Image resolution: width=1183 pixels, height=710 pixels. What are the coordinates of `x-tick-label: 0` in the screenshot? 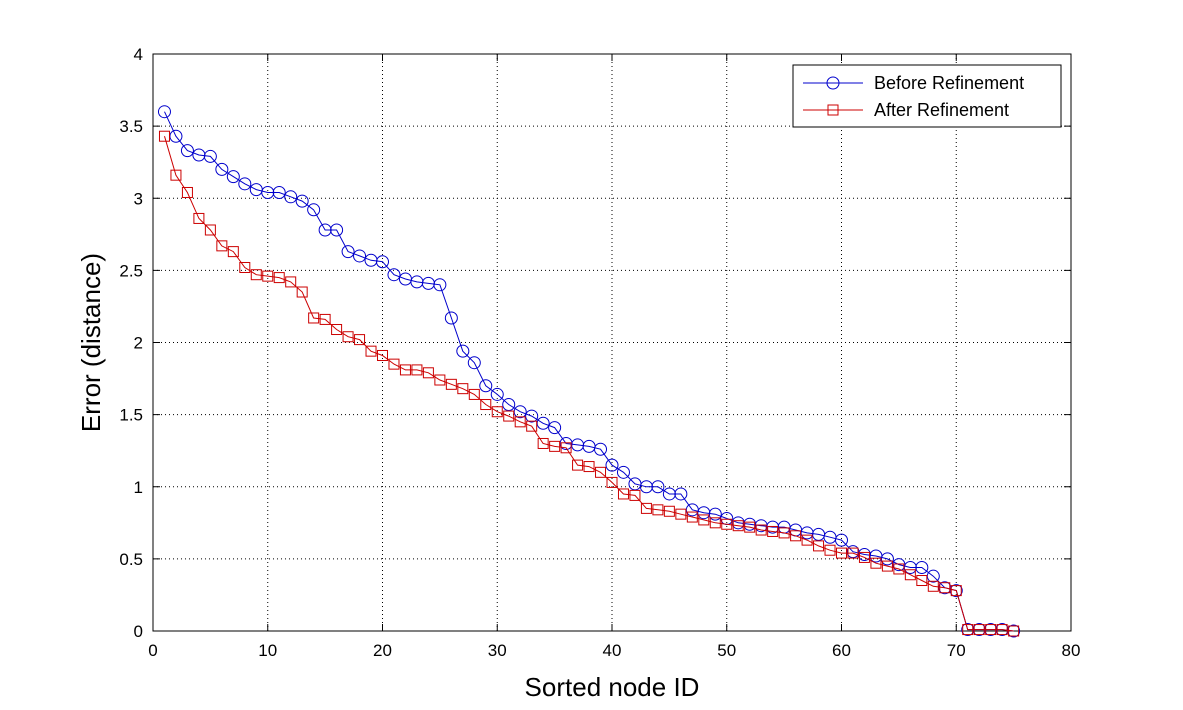 It's located at (152, 650).